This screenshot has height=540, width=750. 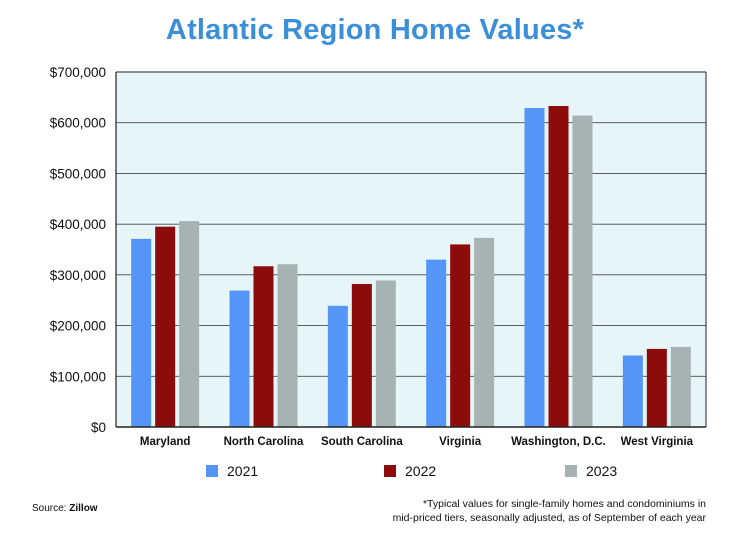 What do you see at coordinates (571, 471) in the screenshot?
I see `legend-swatch-2023` at bounding box center [571, 471].